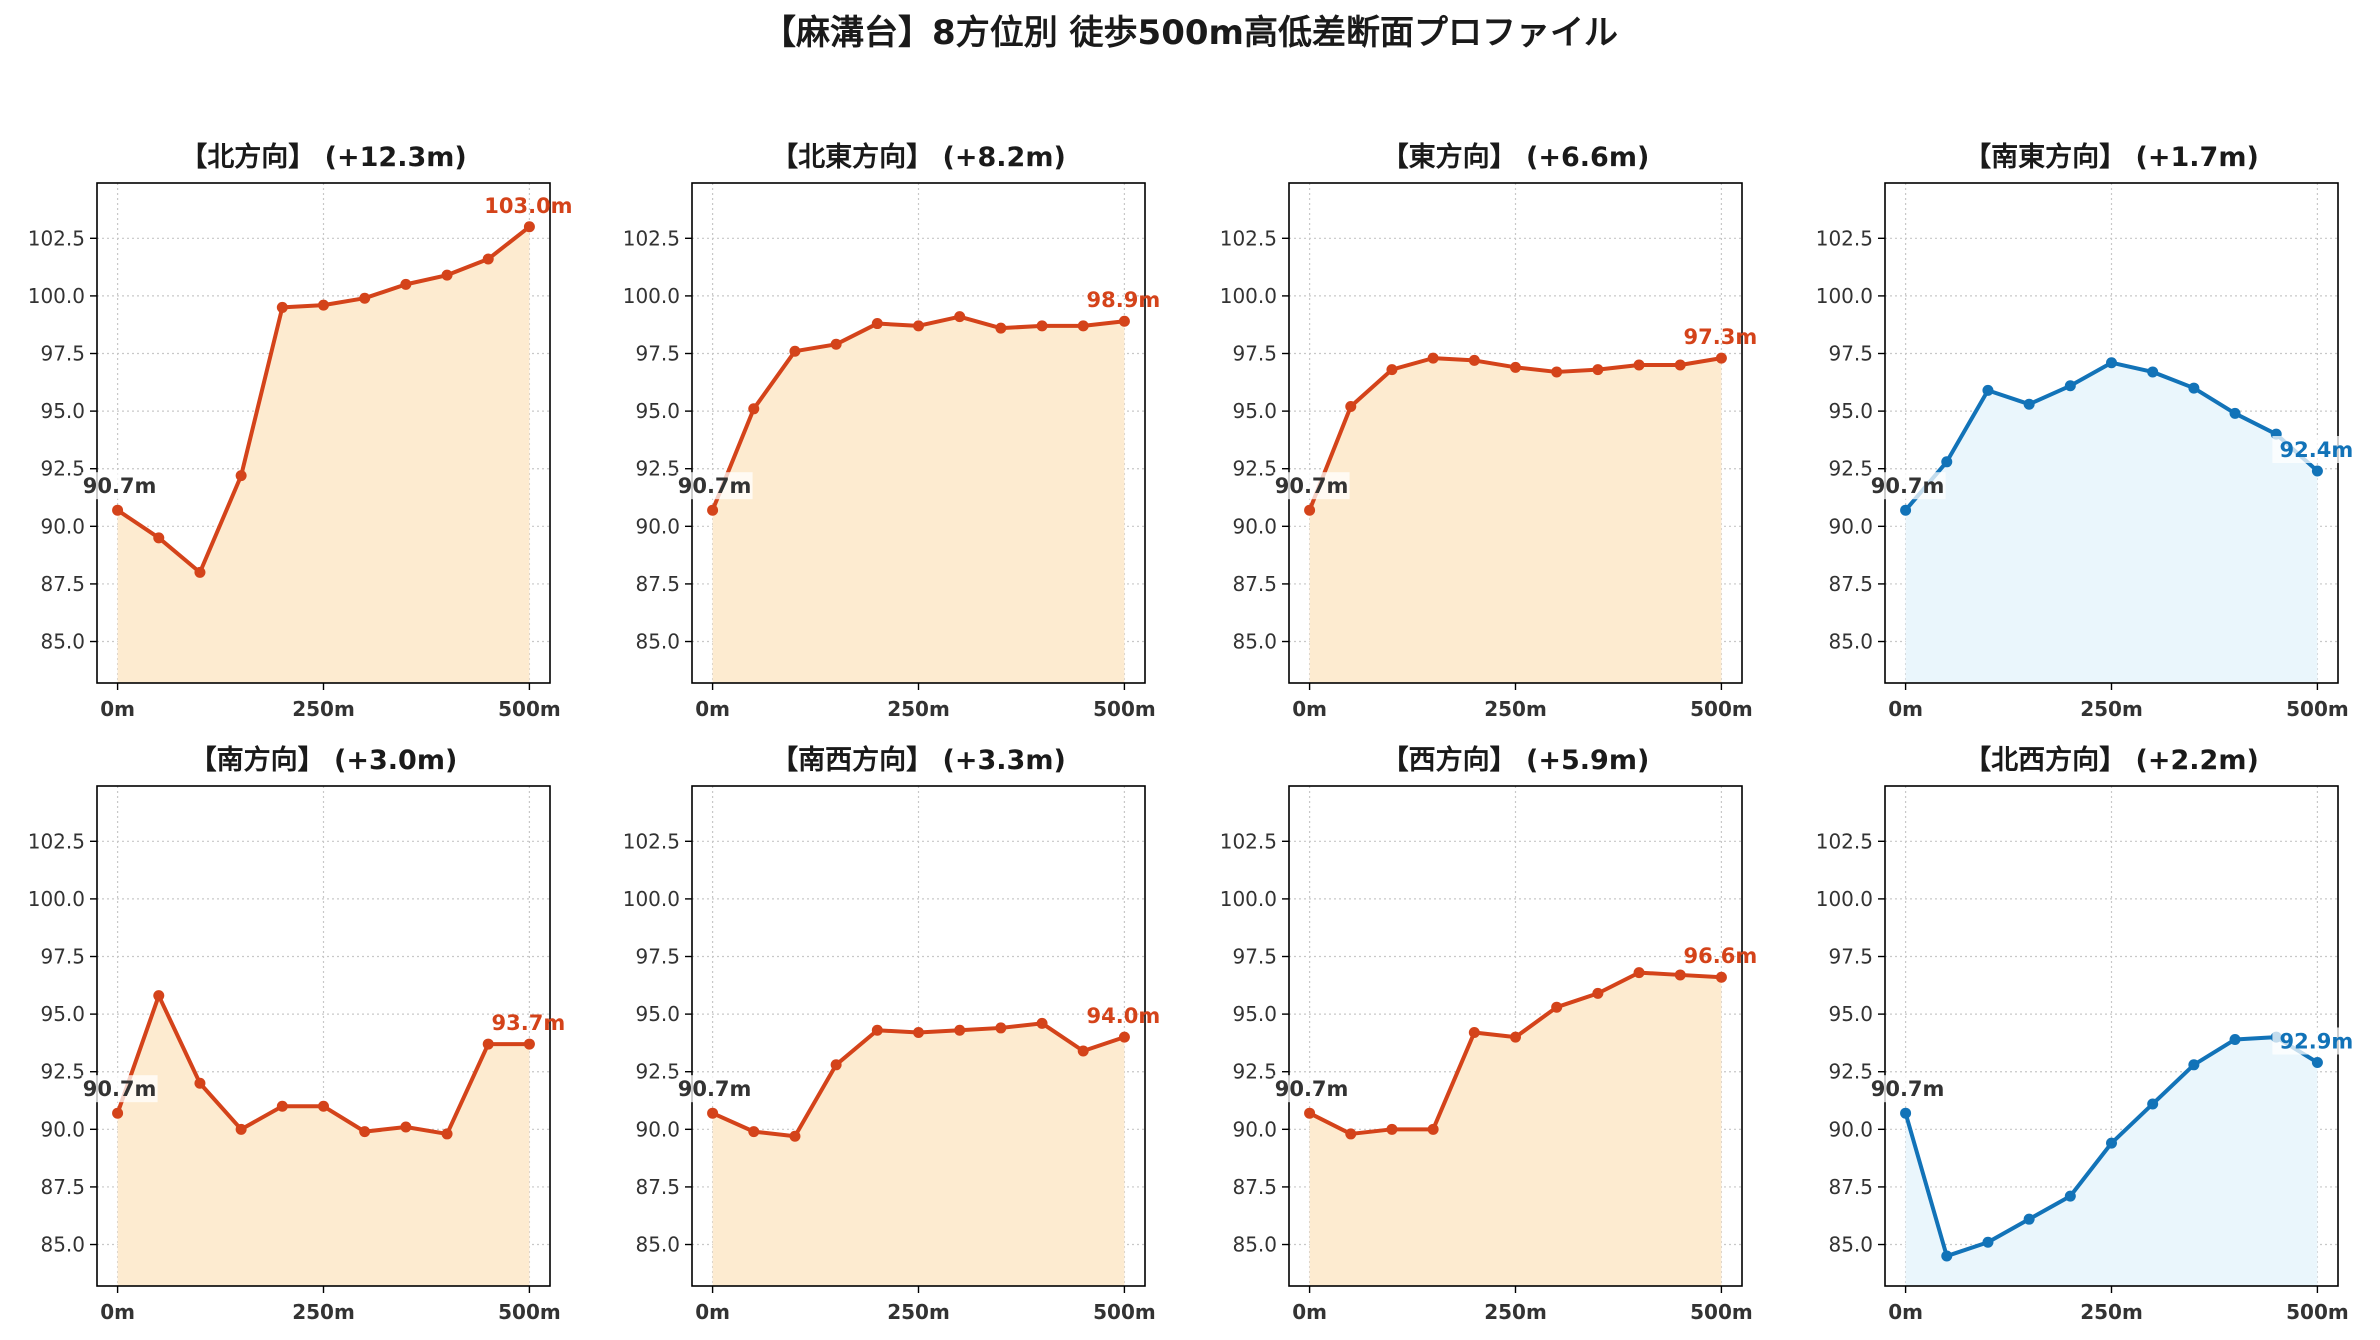 This screenshot has width=2380, height=1340. I want to click on end-label: 103.0m, so click(528, 206).